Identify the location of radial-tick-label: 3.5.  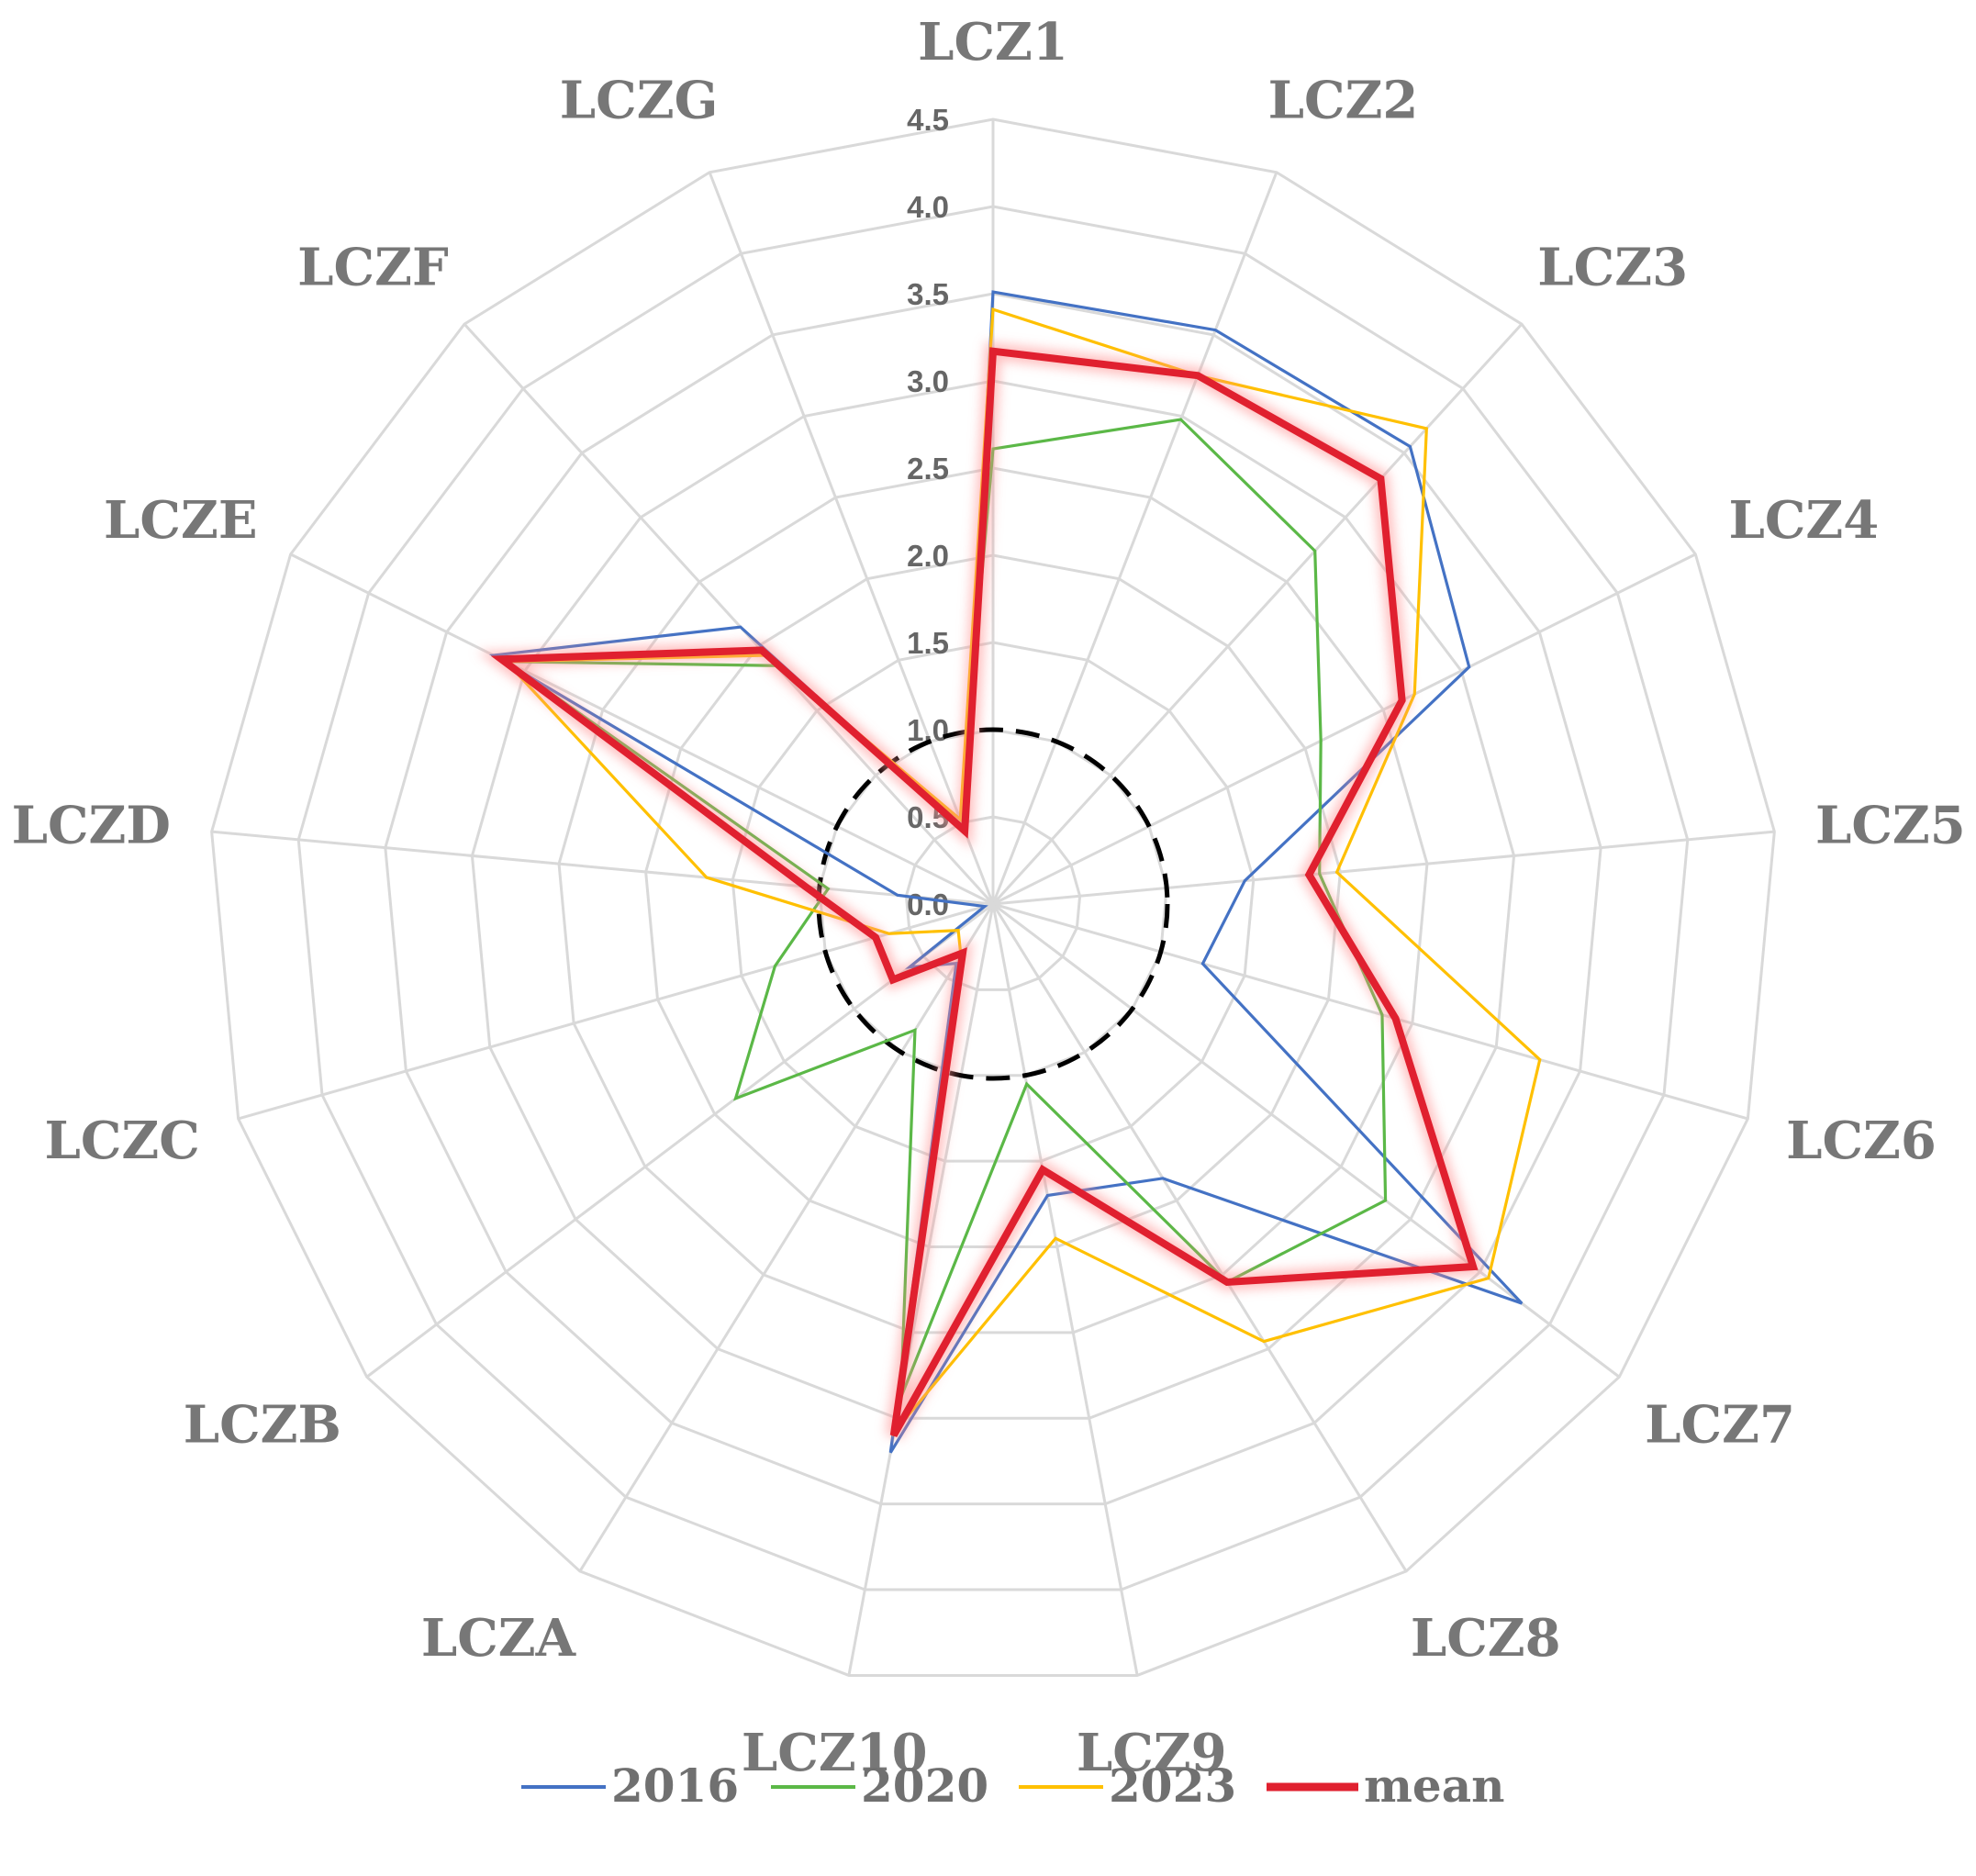
(928, 294).